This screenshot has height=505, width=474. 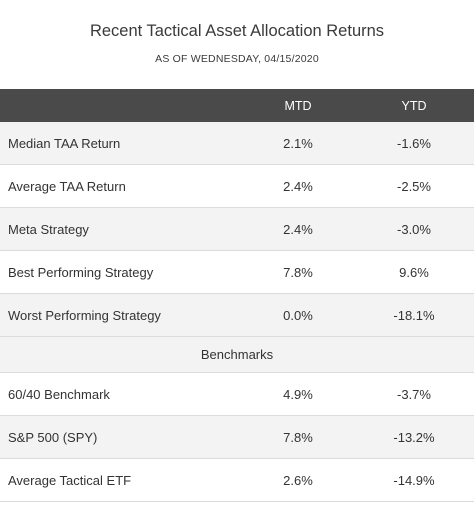 What do you see at coordinates (67, 186) in the screenshot?
I see `row-label: Average TAA Return` at bounding box center [67, 186].